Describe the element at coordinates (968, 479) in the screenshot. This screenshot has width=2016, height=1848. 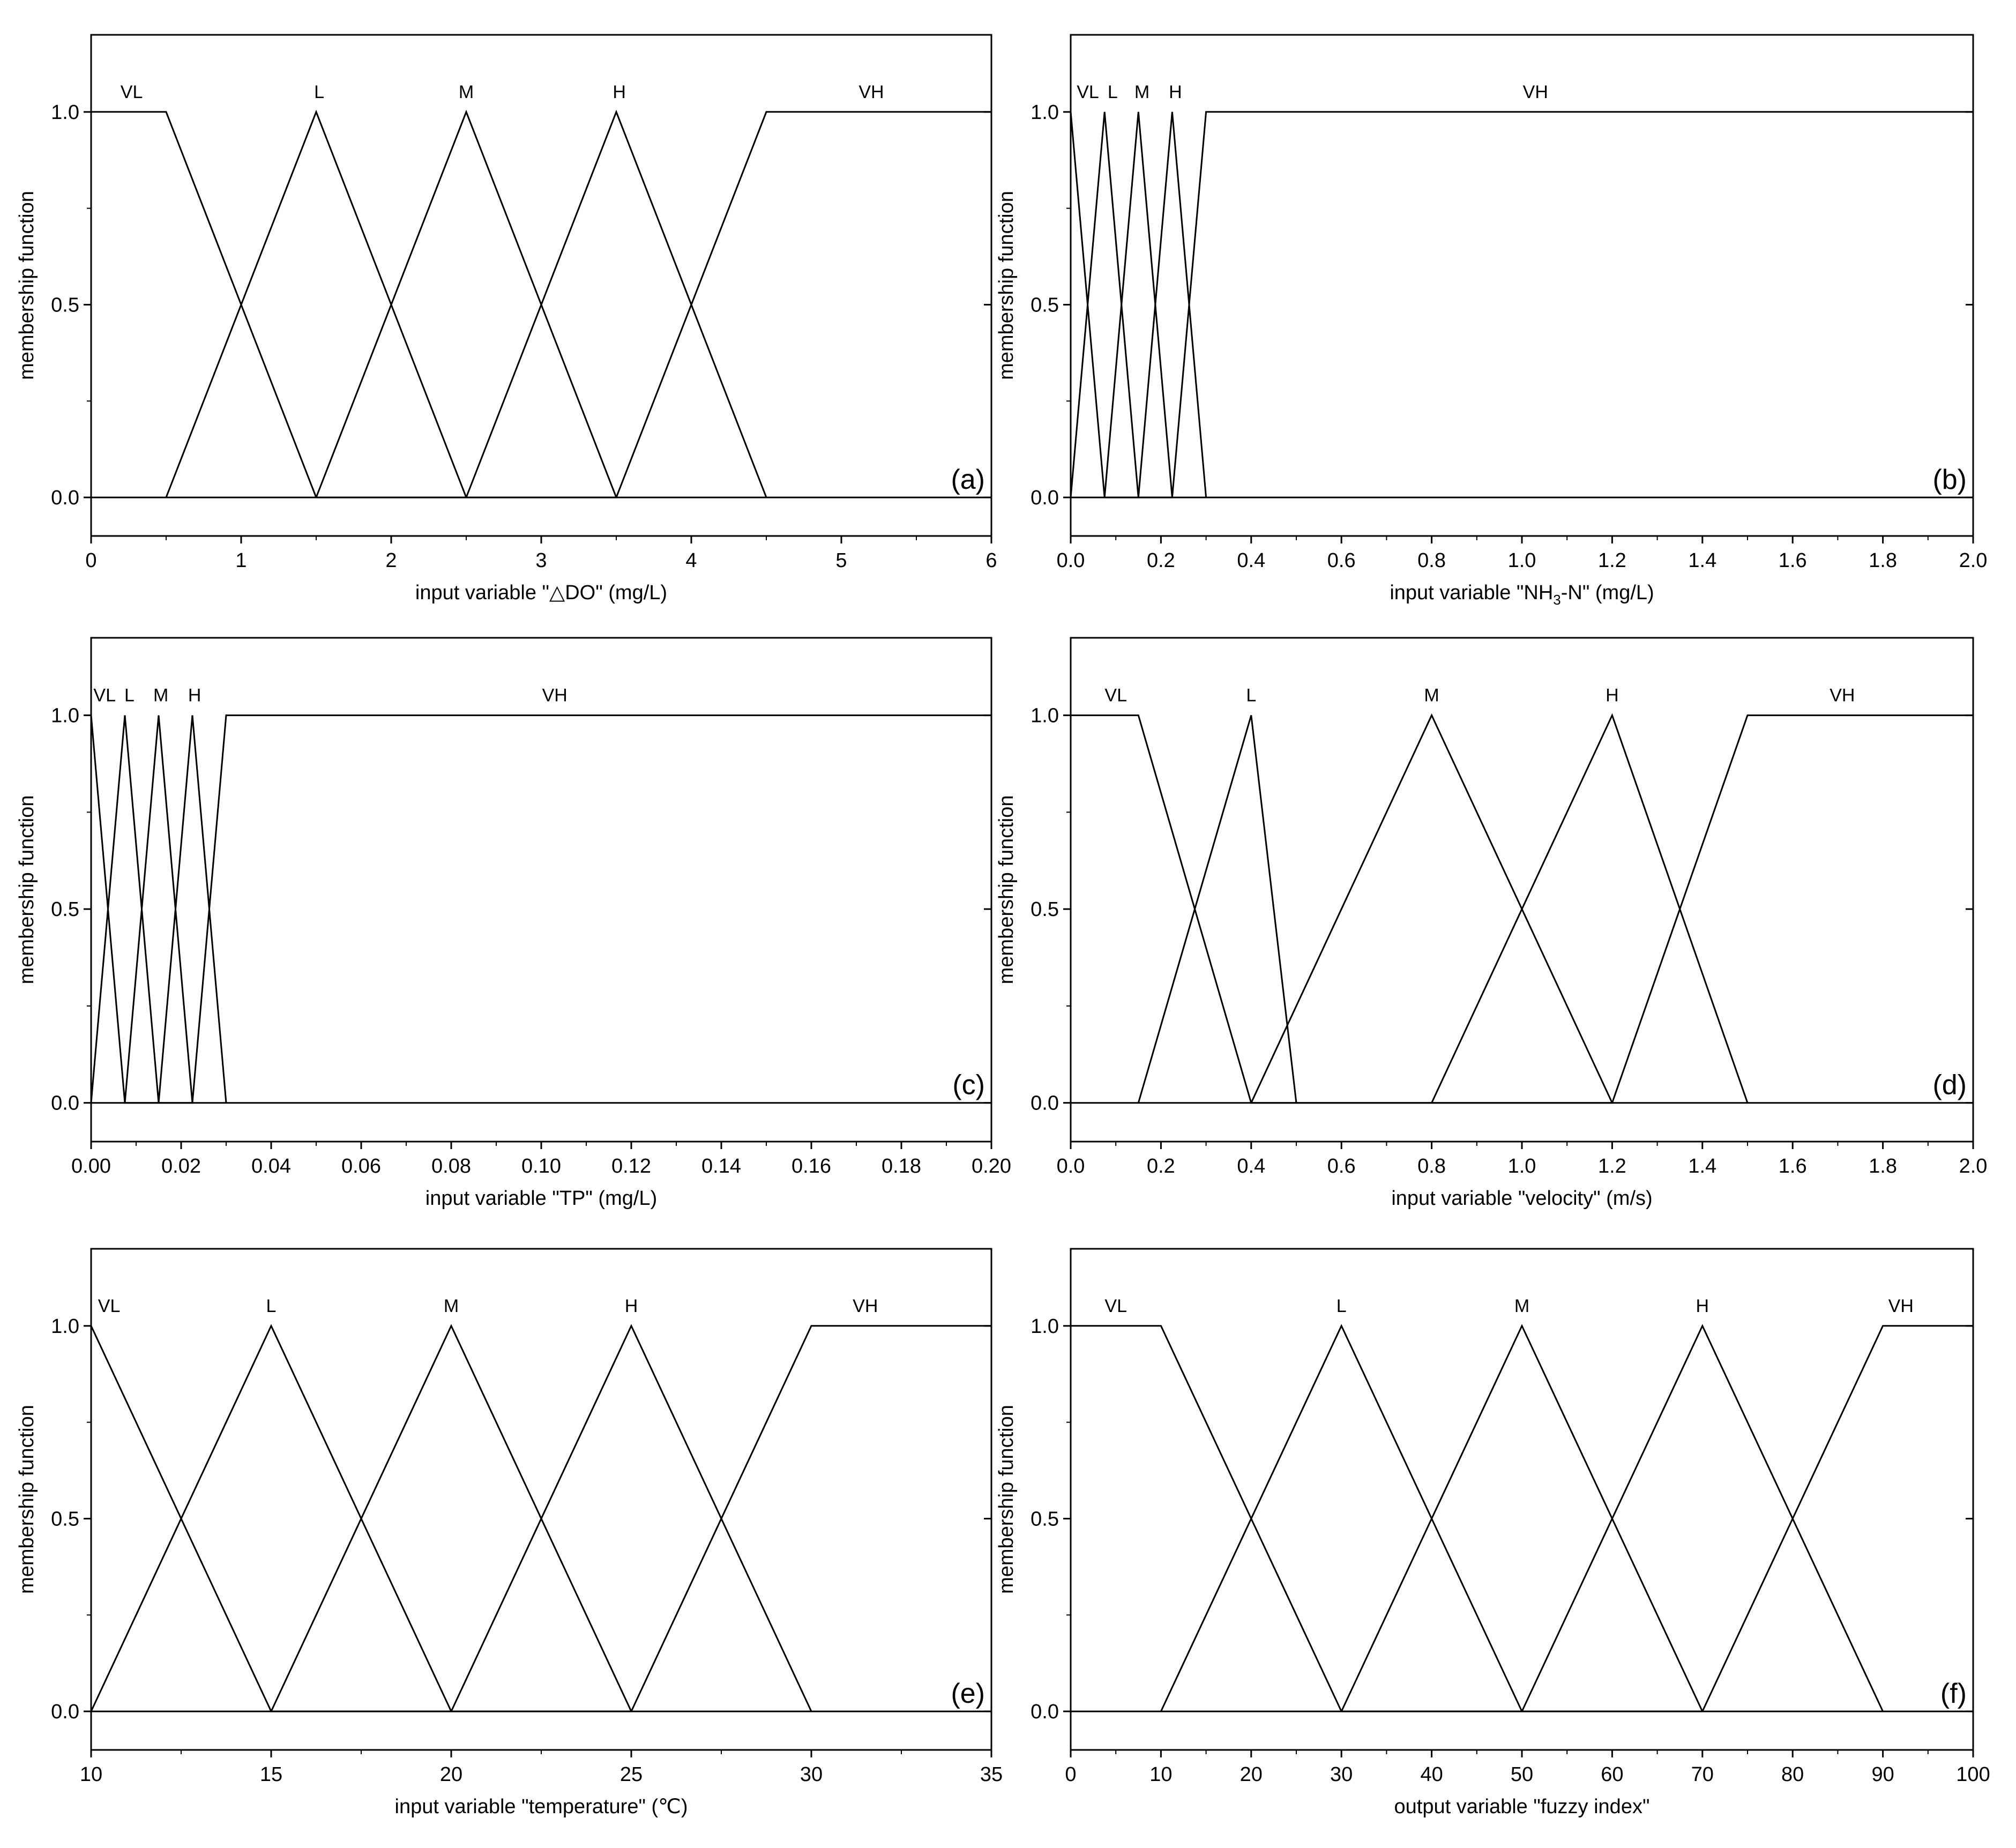
I see `panel-label: (a)` at that location.